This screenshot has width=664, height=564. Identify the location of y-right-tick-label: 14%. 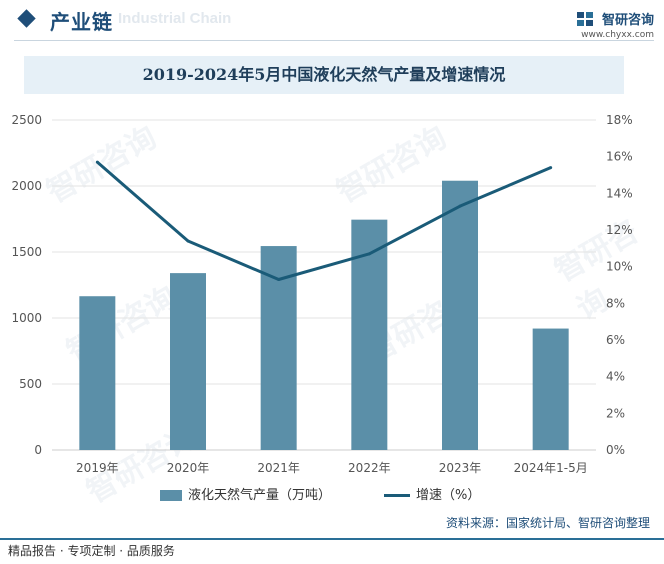
(619, 193).